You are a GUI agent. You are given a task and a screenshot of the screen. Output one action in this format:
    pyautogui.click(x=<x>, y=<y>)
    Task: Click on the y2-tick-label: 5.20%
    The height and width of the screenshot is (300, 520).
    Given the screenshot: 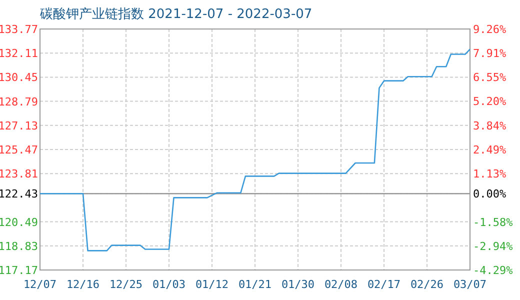 What is the action you would take?
    pyautogui.click(x=489, y=101)
    